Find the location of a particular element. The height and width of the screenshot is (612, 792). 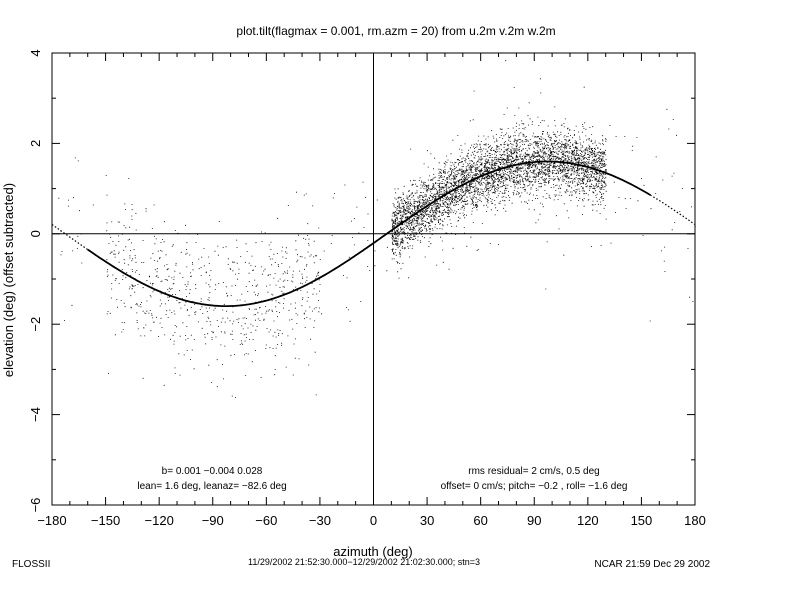

y-axis-label: elevation (deg) (offset subtracted) is located at coordinates (8, 280).